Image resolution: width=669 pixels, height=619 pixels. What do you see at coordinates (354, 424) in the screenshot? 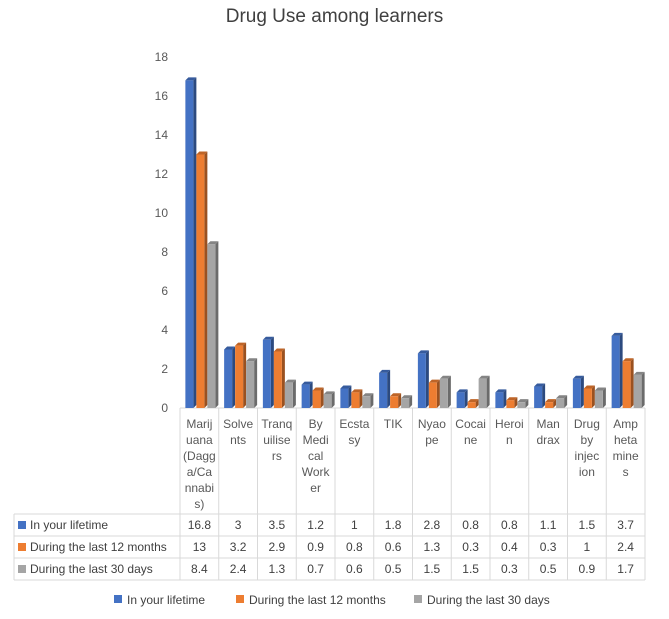
I see `category-label: Ecsta` at bounding box center [354, 424].